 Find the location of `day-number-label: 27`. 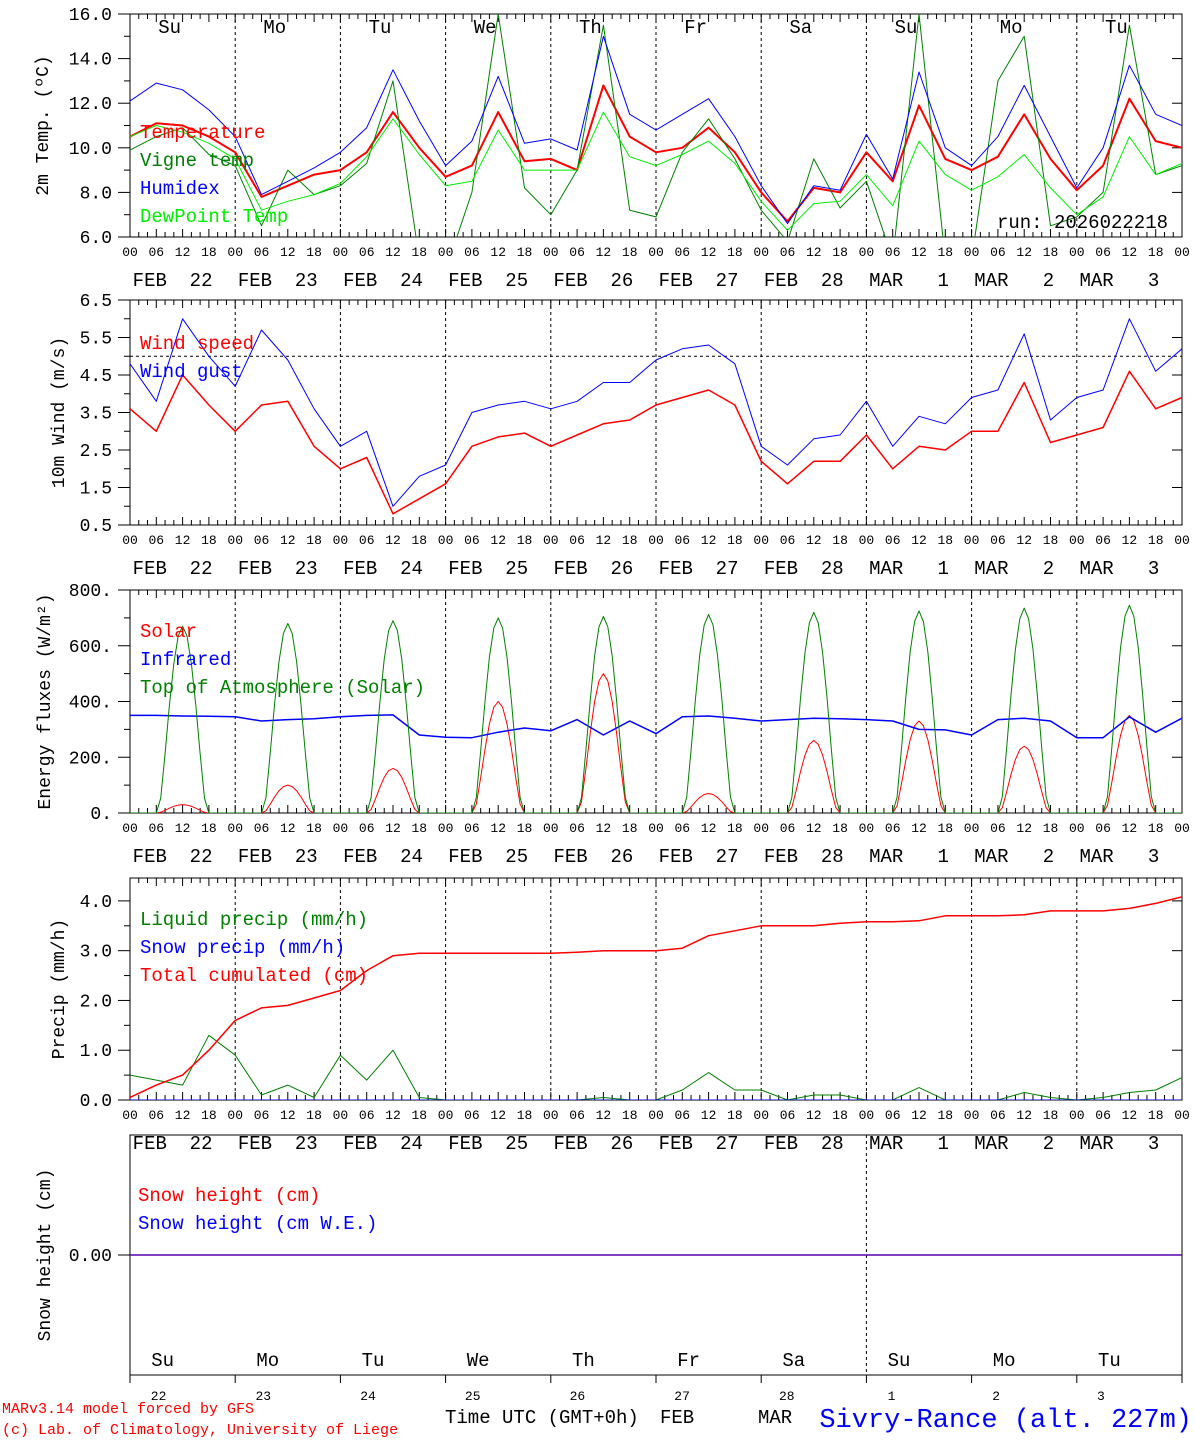

day-number-label: 27 is located at coordinates (682, 1396).